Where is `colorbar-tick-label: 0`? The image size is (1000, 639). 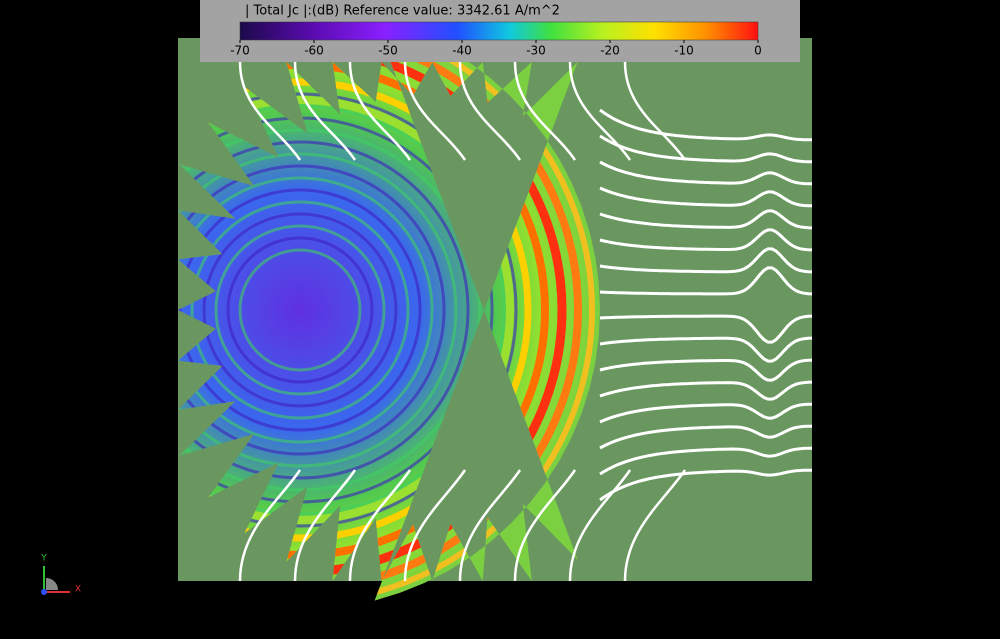 colorbar-tick-label: 0 is located at coordinates (758, 51).